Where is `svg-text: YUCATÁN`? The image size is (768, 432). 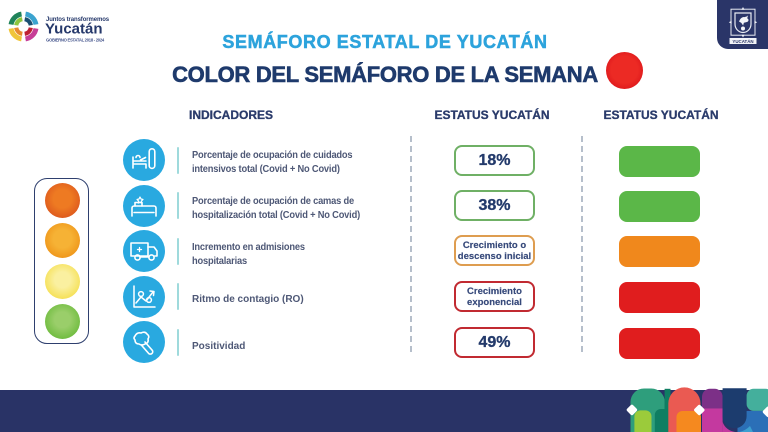
svg-text: YUCATÁN is located at coordinates (742, 41).